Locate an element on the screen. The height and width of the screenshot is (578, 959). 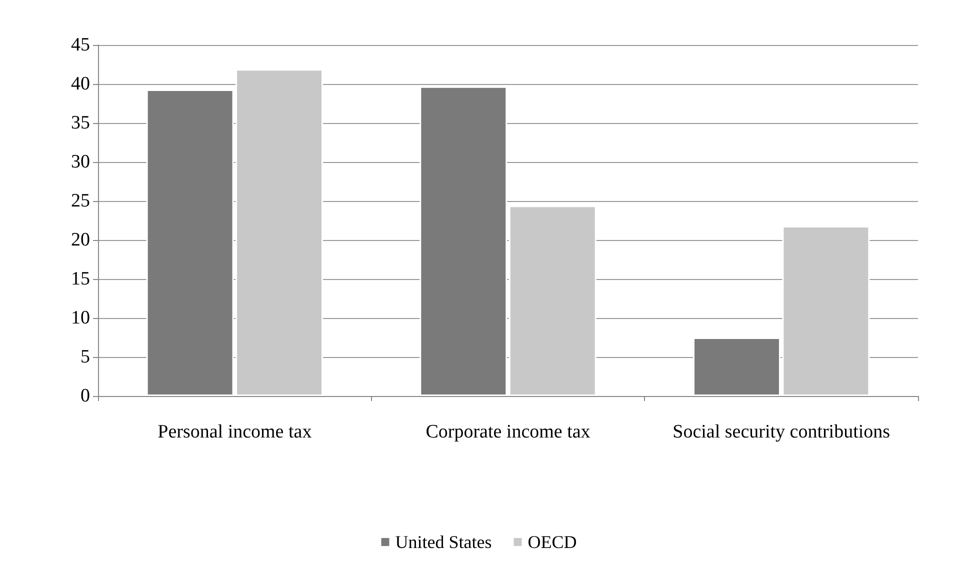
y-tick-label: 0 is located at coordinates (85, 396).